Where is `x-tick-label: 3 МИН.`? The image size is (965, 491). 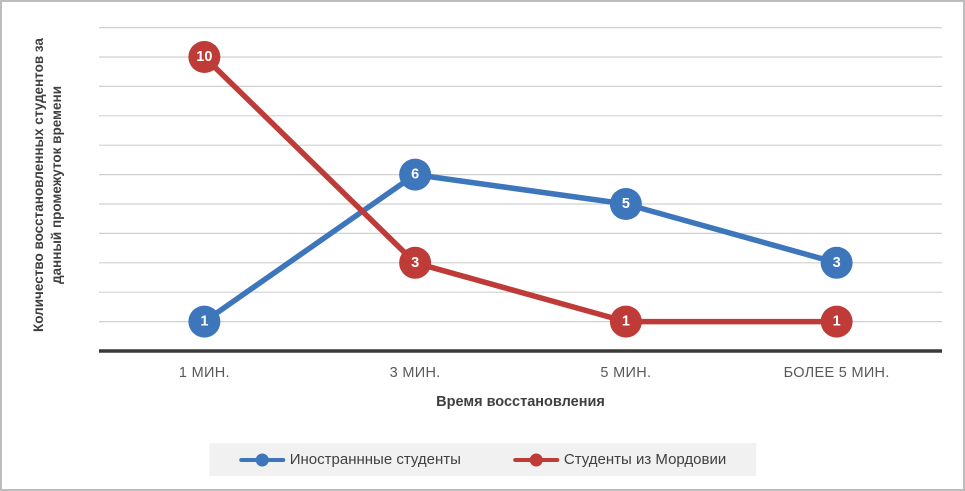 x-tick-label: 3 МИН. is located at coordinates (415, 373).